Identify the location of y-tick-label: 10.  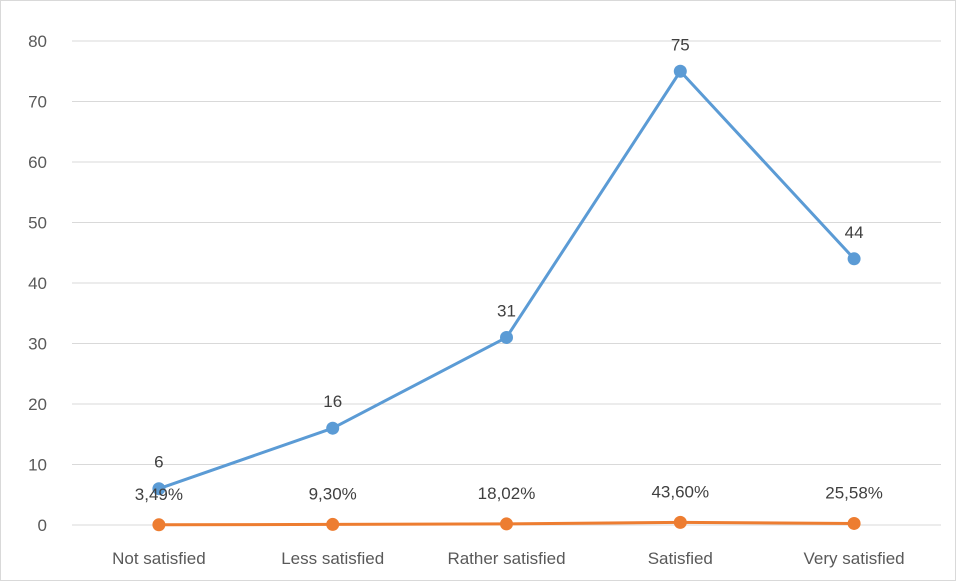
(37, 465).